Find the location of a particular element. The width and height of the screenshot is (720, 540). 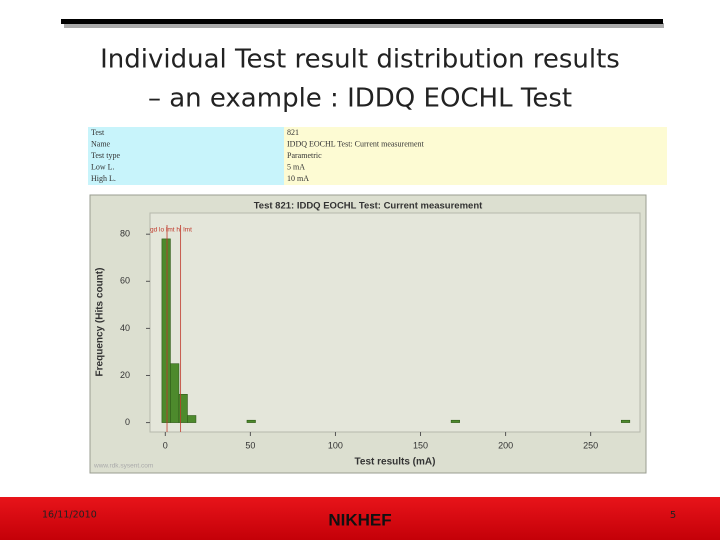

x-tick-label: 50 is located at coordinates (250, 445).